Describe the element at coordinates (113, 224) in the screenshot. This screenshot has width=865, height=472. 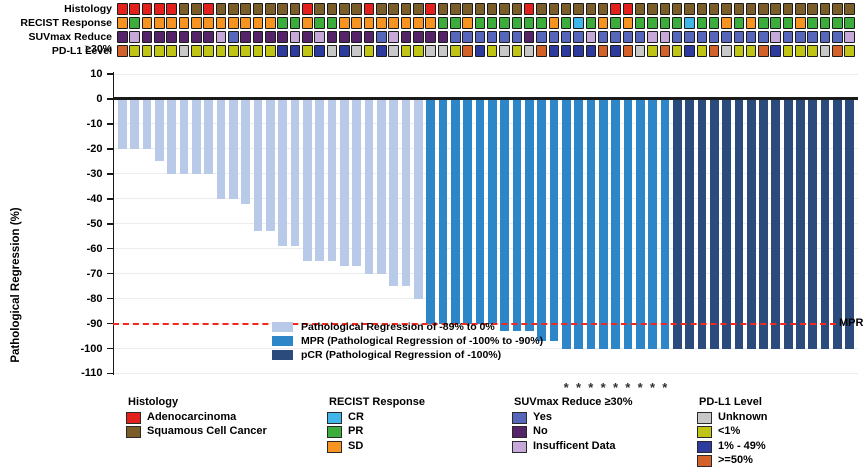
I see `y-axis-line` at that location.